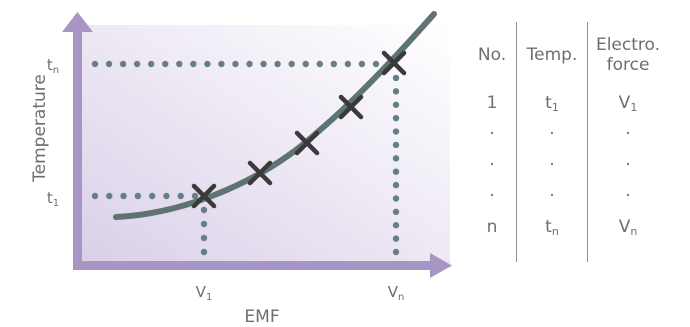 The width and height of the screenshot is (690, 327). Describe the element at coordinates (492, 55) in the screenshot. I see `table-header-no: No.` at that location.